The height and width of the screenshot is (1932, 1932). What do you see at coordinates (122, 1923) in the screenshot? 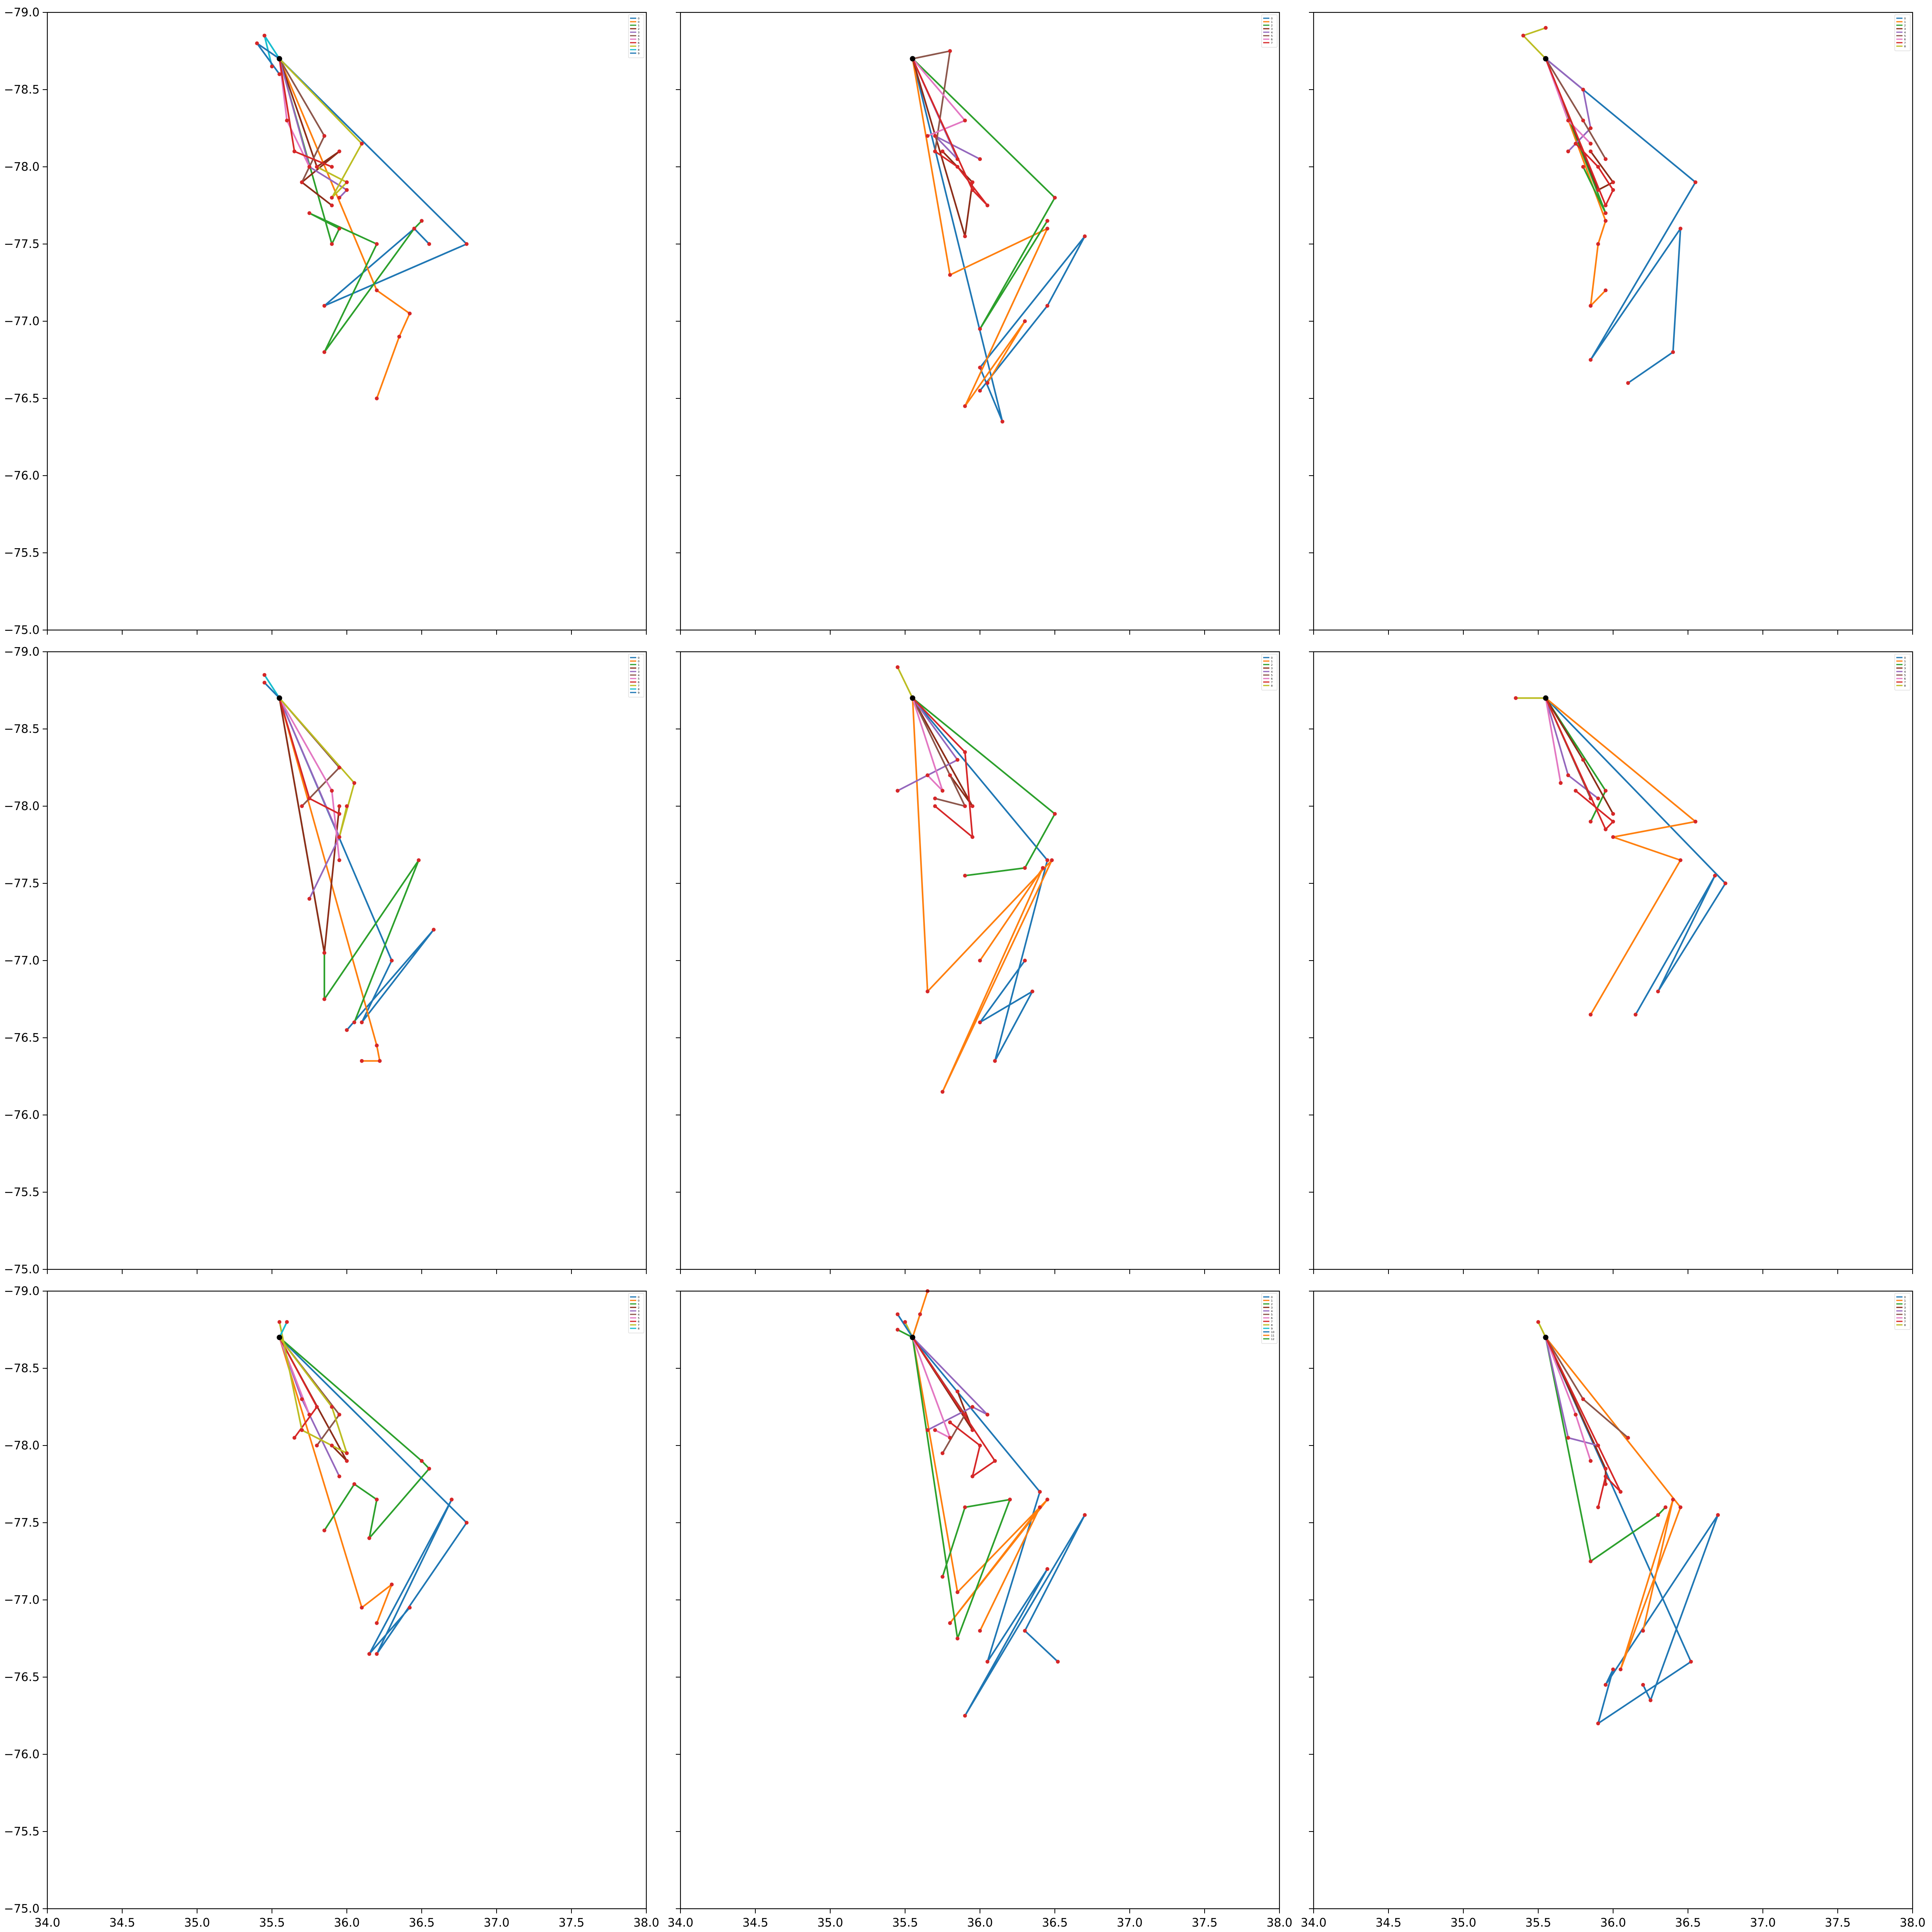
I see `x-tick-label: 34.5` at bounding box center [122, 1923].